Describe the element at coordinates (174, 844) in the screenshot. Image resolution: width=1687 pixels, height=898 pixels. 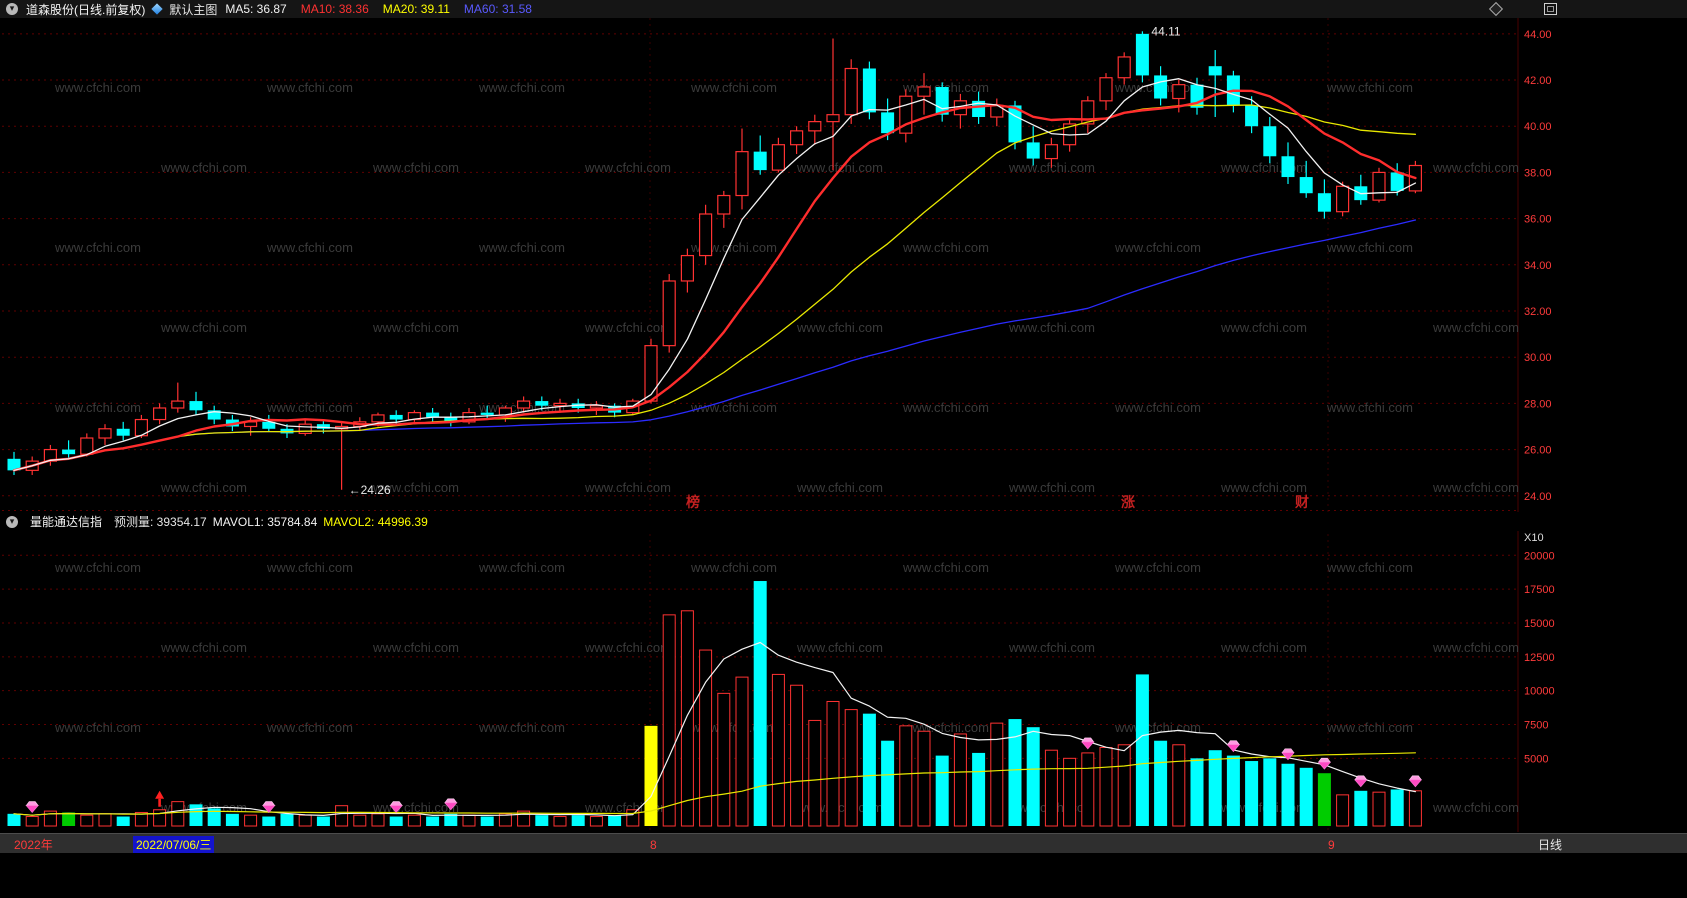
I see `selected-date: 2022/07/06/三` at that location.